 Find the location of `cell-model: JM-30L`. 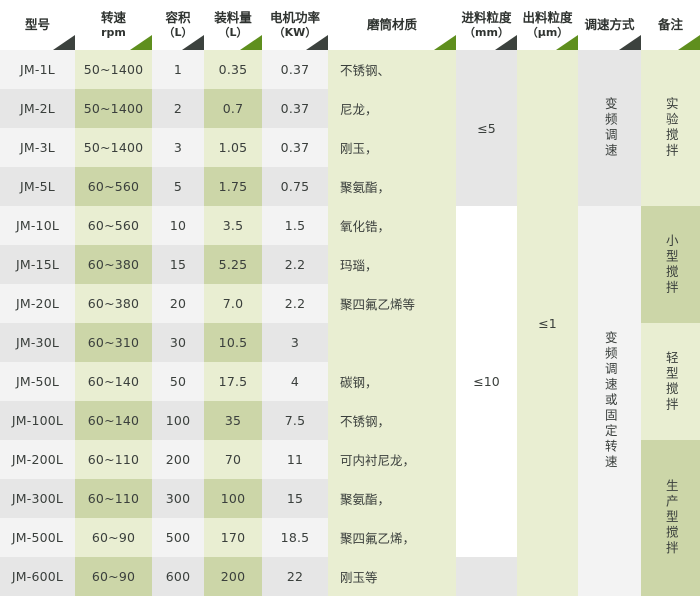

cell-model: JM-30L is located at coordinates (37, 342).